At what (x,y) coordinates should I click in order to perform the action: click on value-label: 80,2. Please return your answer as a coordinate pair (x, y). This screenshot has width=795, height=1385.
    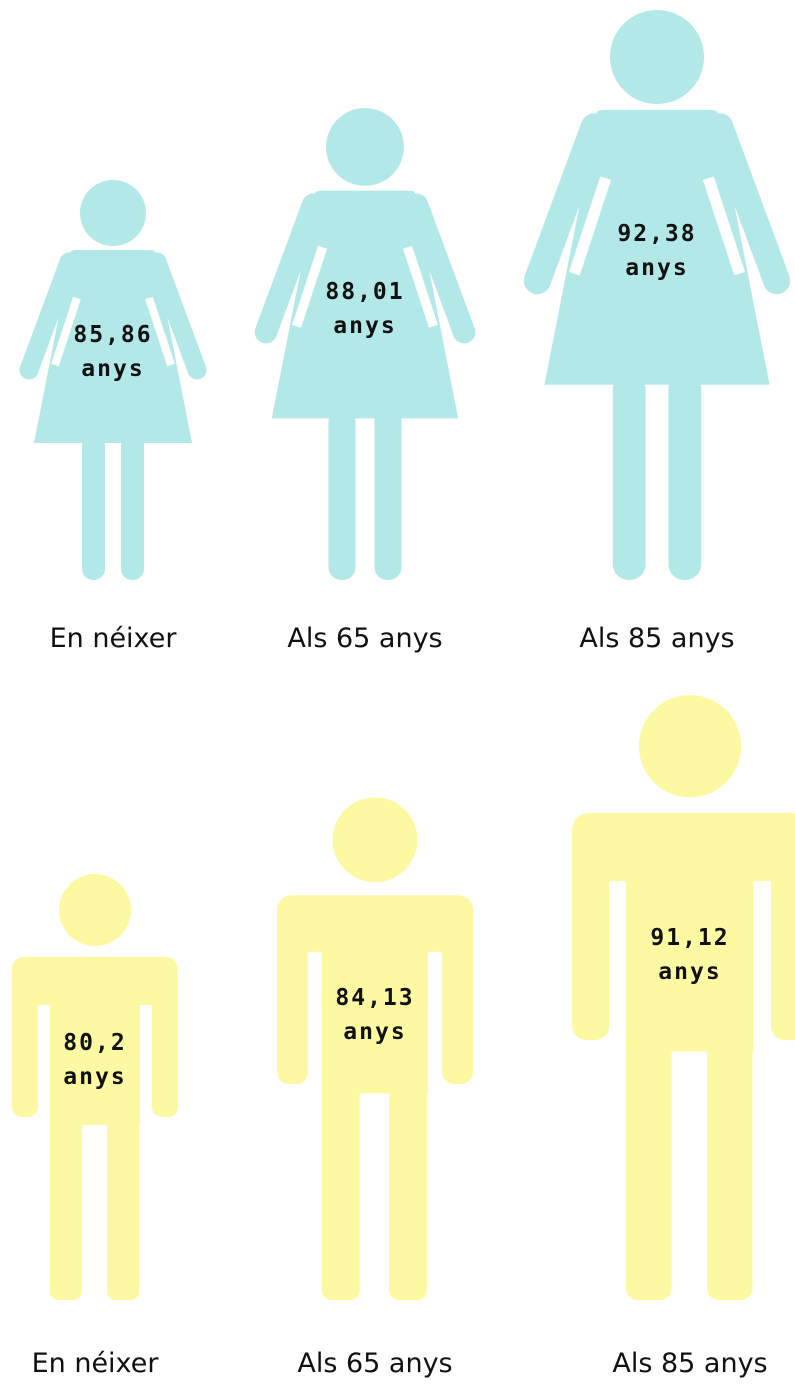
    Looking at the image, I should click on (94, 1043).